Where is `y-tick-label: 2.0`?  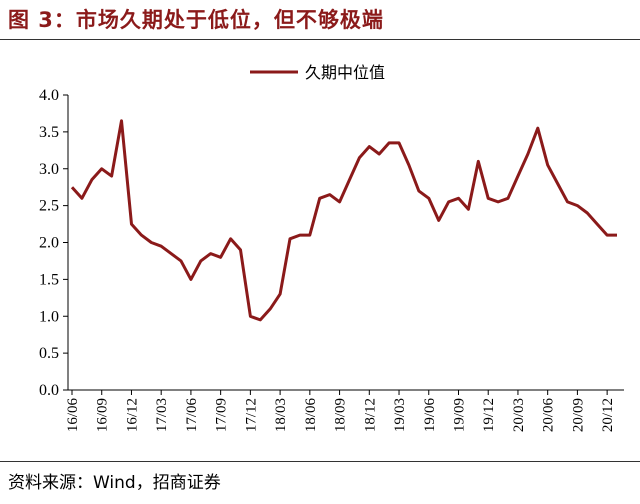 y-tick-label: 2.0 is located at coordinates (49, 243).